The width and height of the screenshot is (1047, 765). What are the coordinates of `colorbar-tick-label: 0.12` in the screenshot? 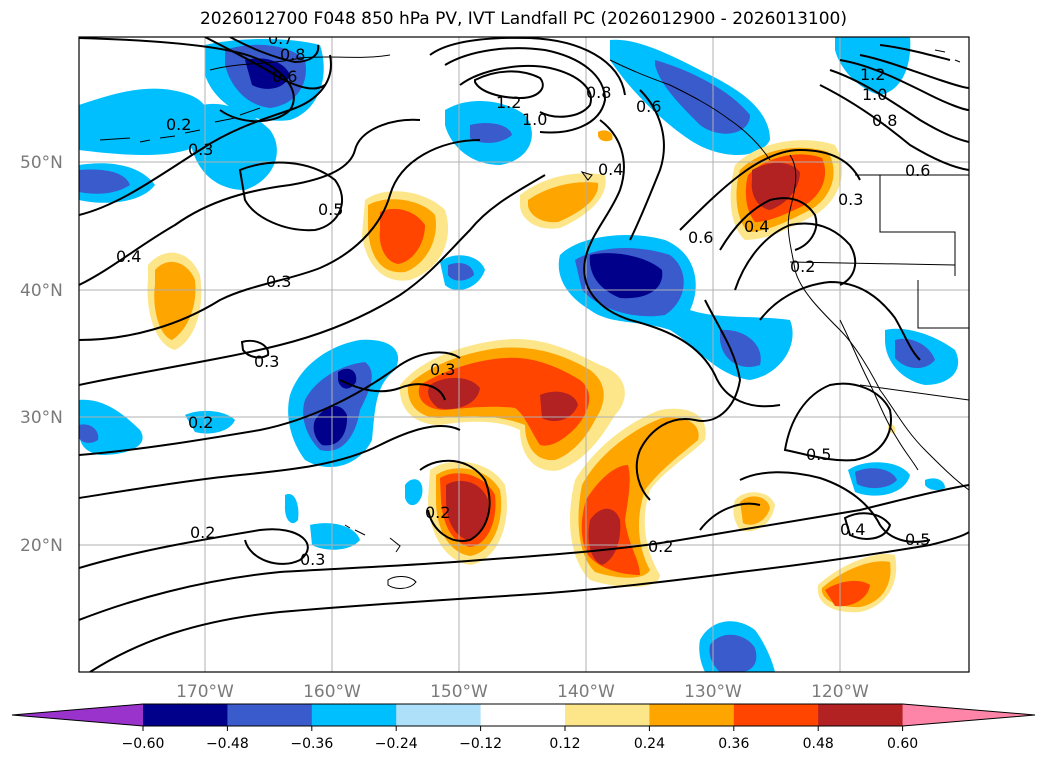 It's located at (564, 744).